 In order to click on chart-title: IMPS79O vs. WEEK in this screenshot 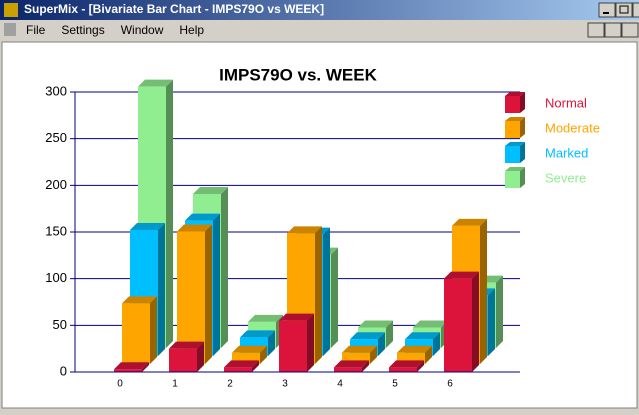, I will do `click(298, 74)`.